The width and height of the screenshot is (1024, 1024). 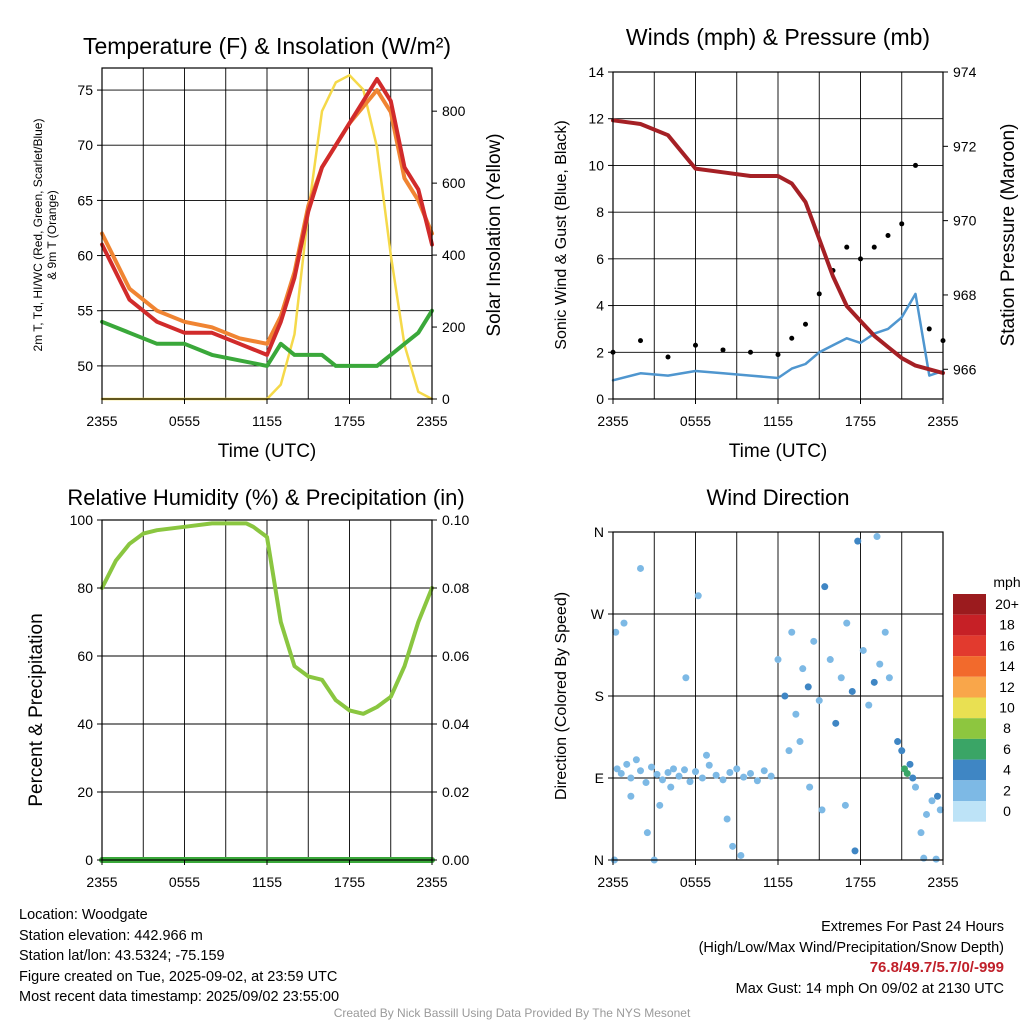 I want to click on colorbar-label: 4, so click(x=1007, y=770).